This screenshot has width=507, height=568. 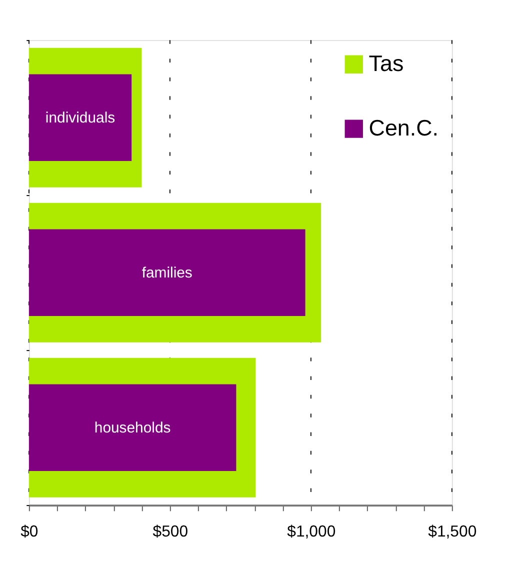 I want to click on legend-label: Cen.C., so click(x=403, y=127).